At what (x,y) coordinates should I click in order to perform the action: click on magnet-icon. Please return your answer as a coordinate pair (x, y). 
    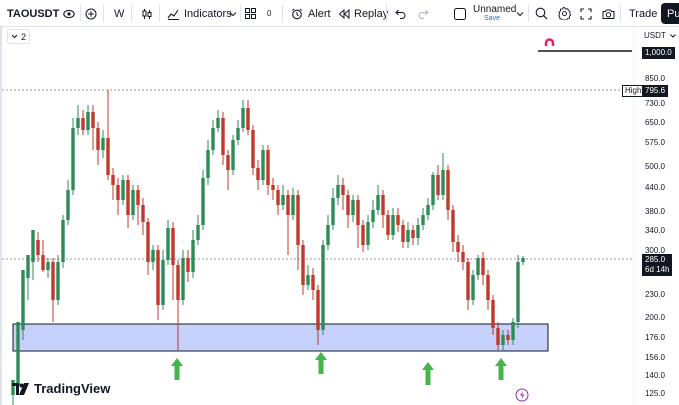
    Looking at the image, I should click on (549, 42).